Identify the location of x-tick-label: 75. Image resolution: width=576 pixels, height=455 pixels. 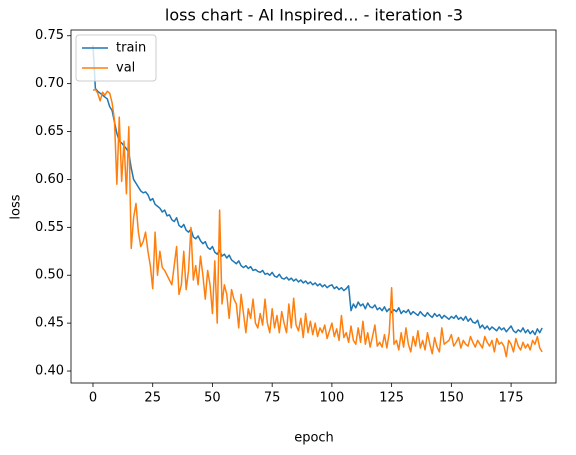
(272, 398).